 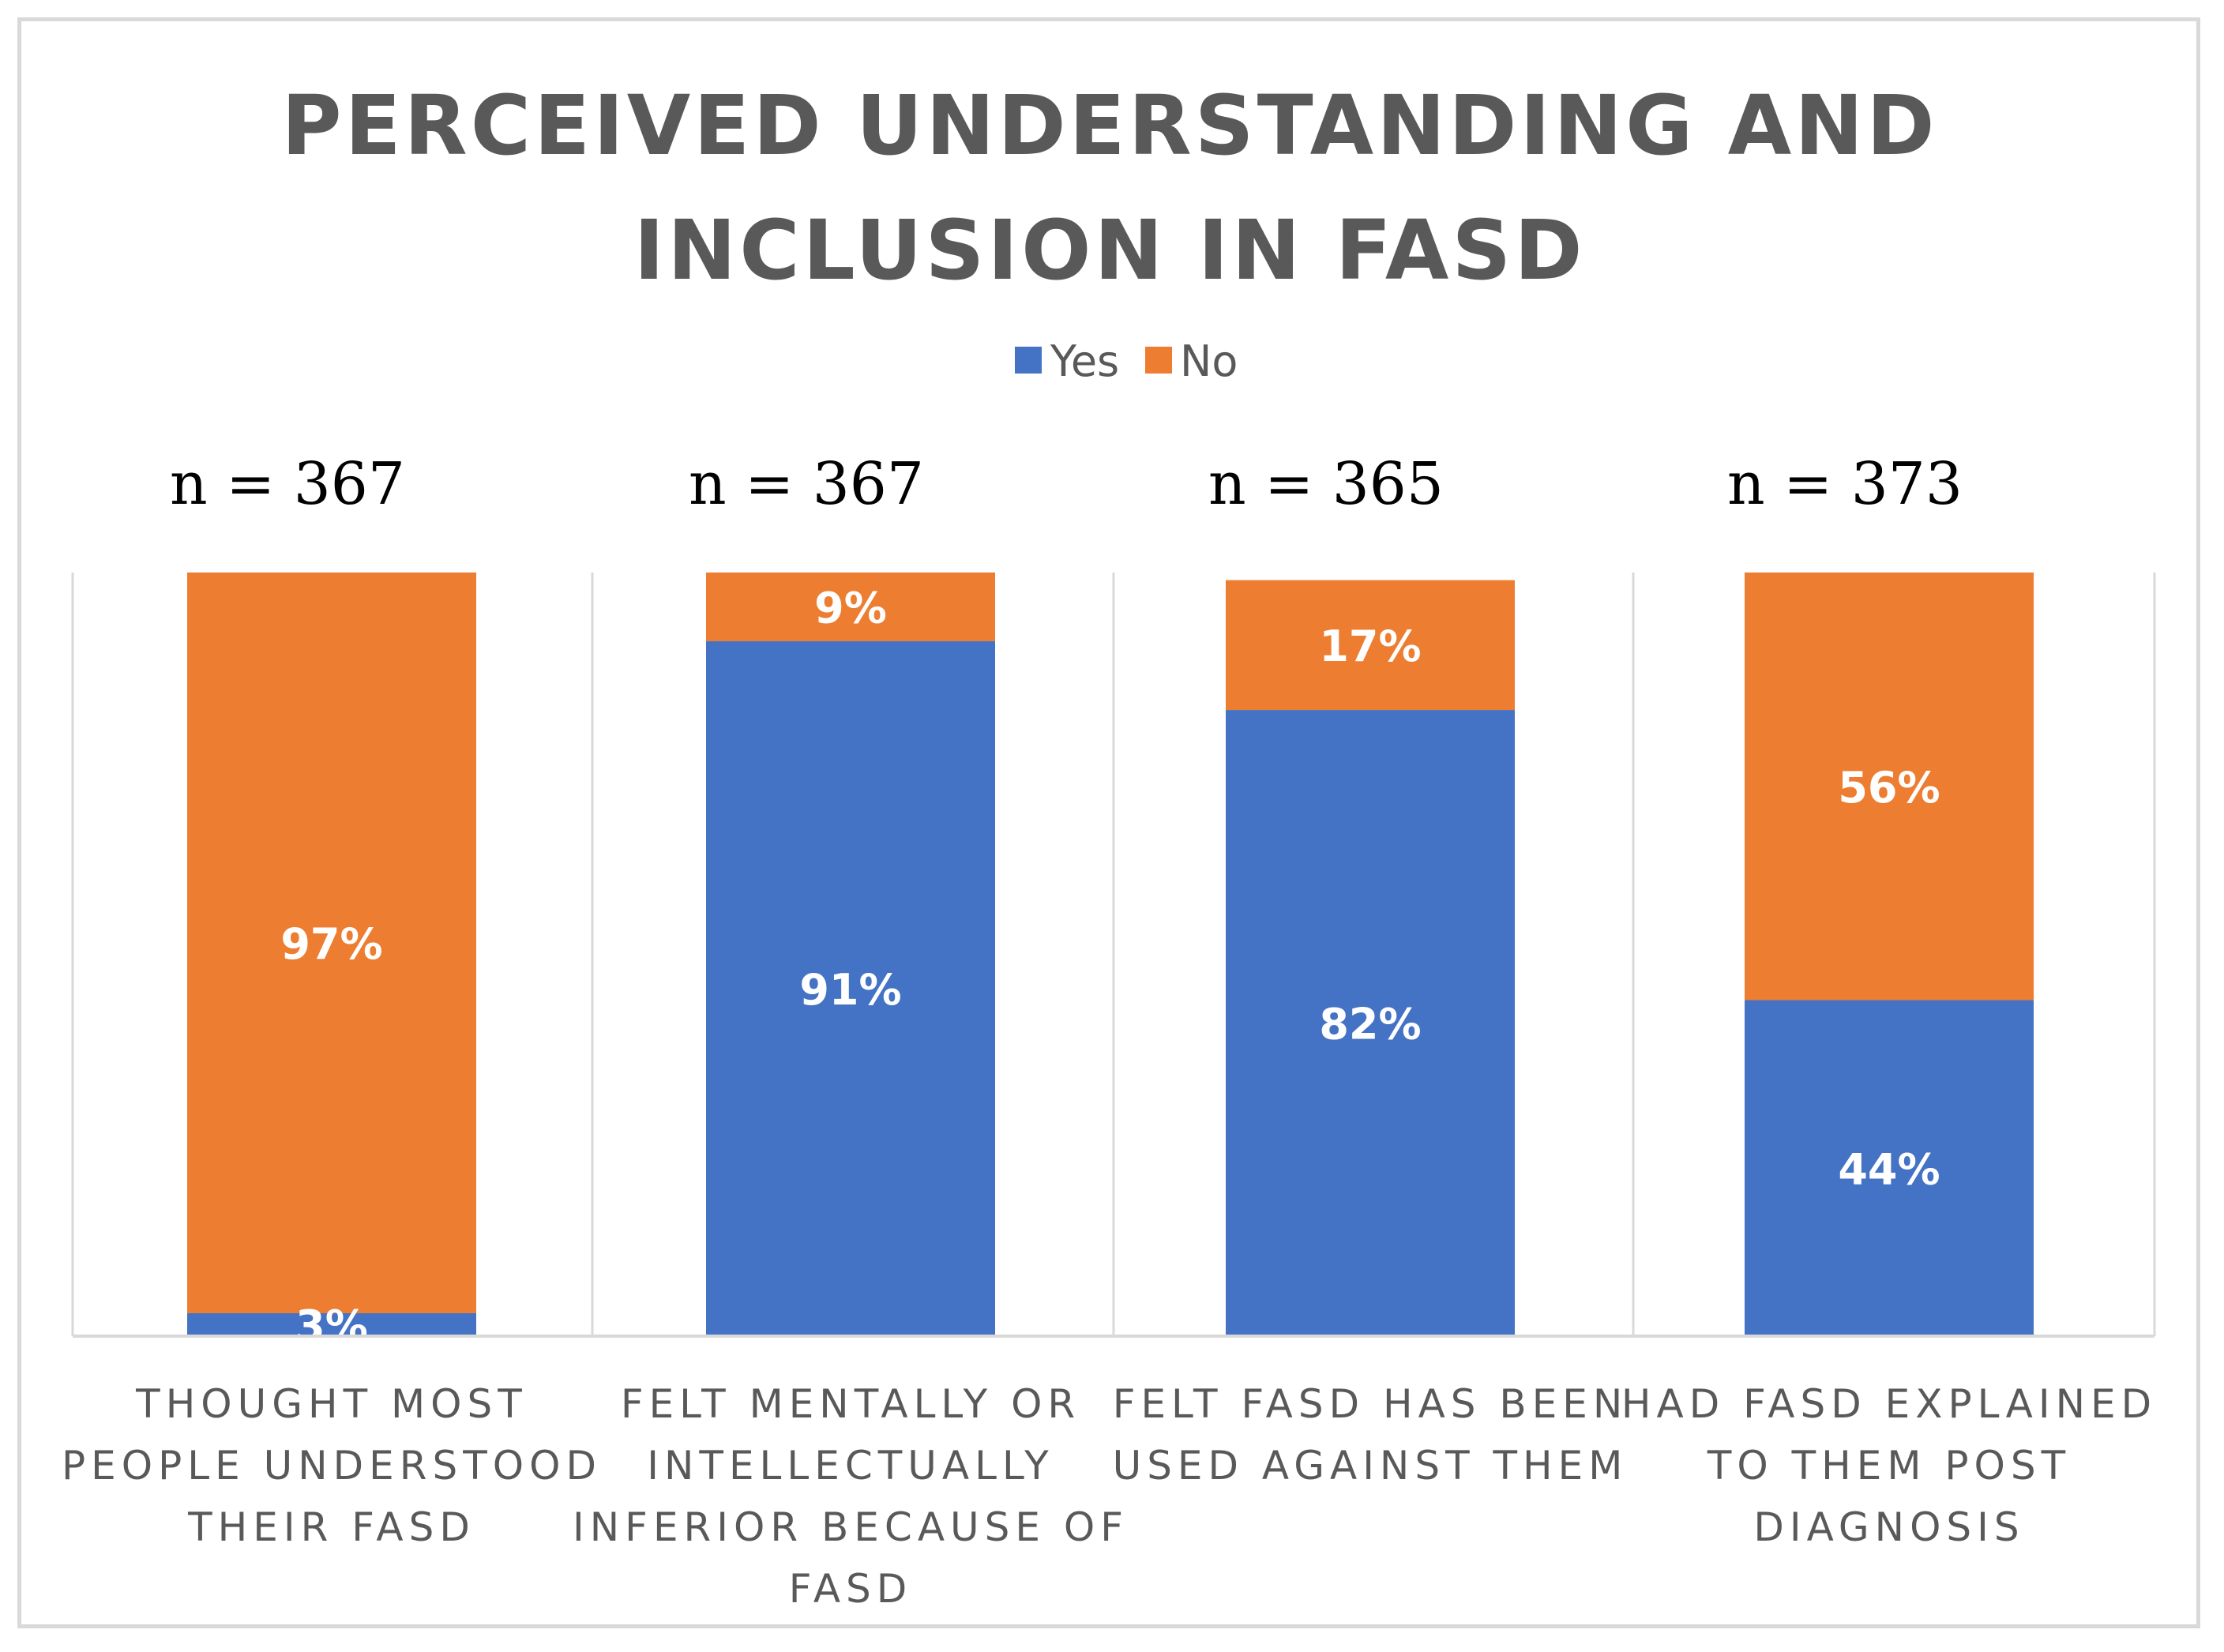 I want to click on legend-swatch-yes, so click(x=1028, y=360).